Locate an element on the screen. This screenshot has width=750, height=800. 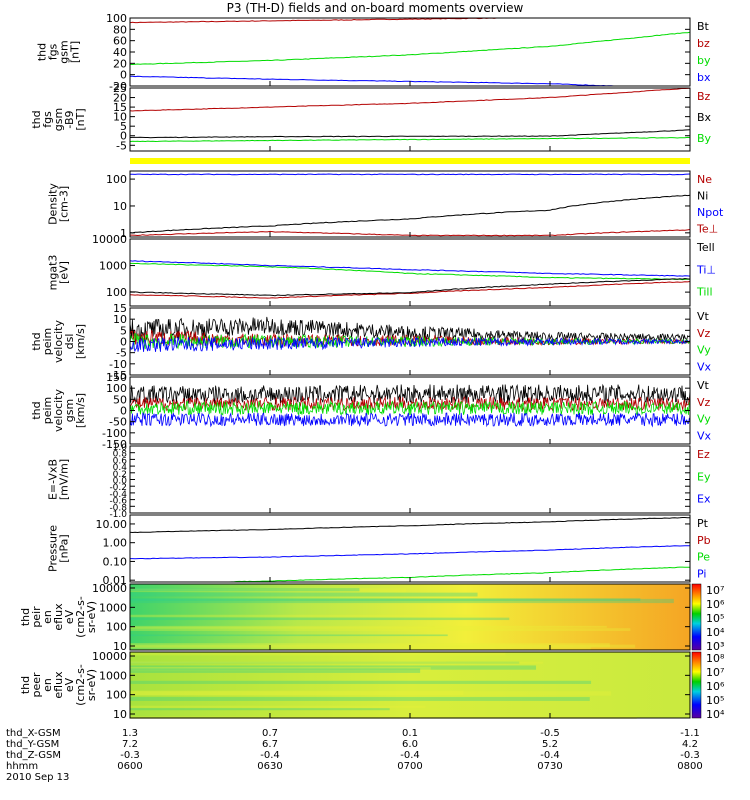
legend-Bx: Bx is located at coordinates (704, 117).